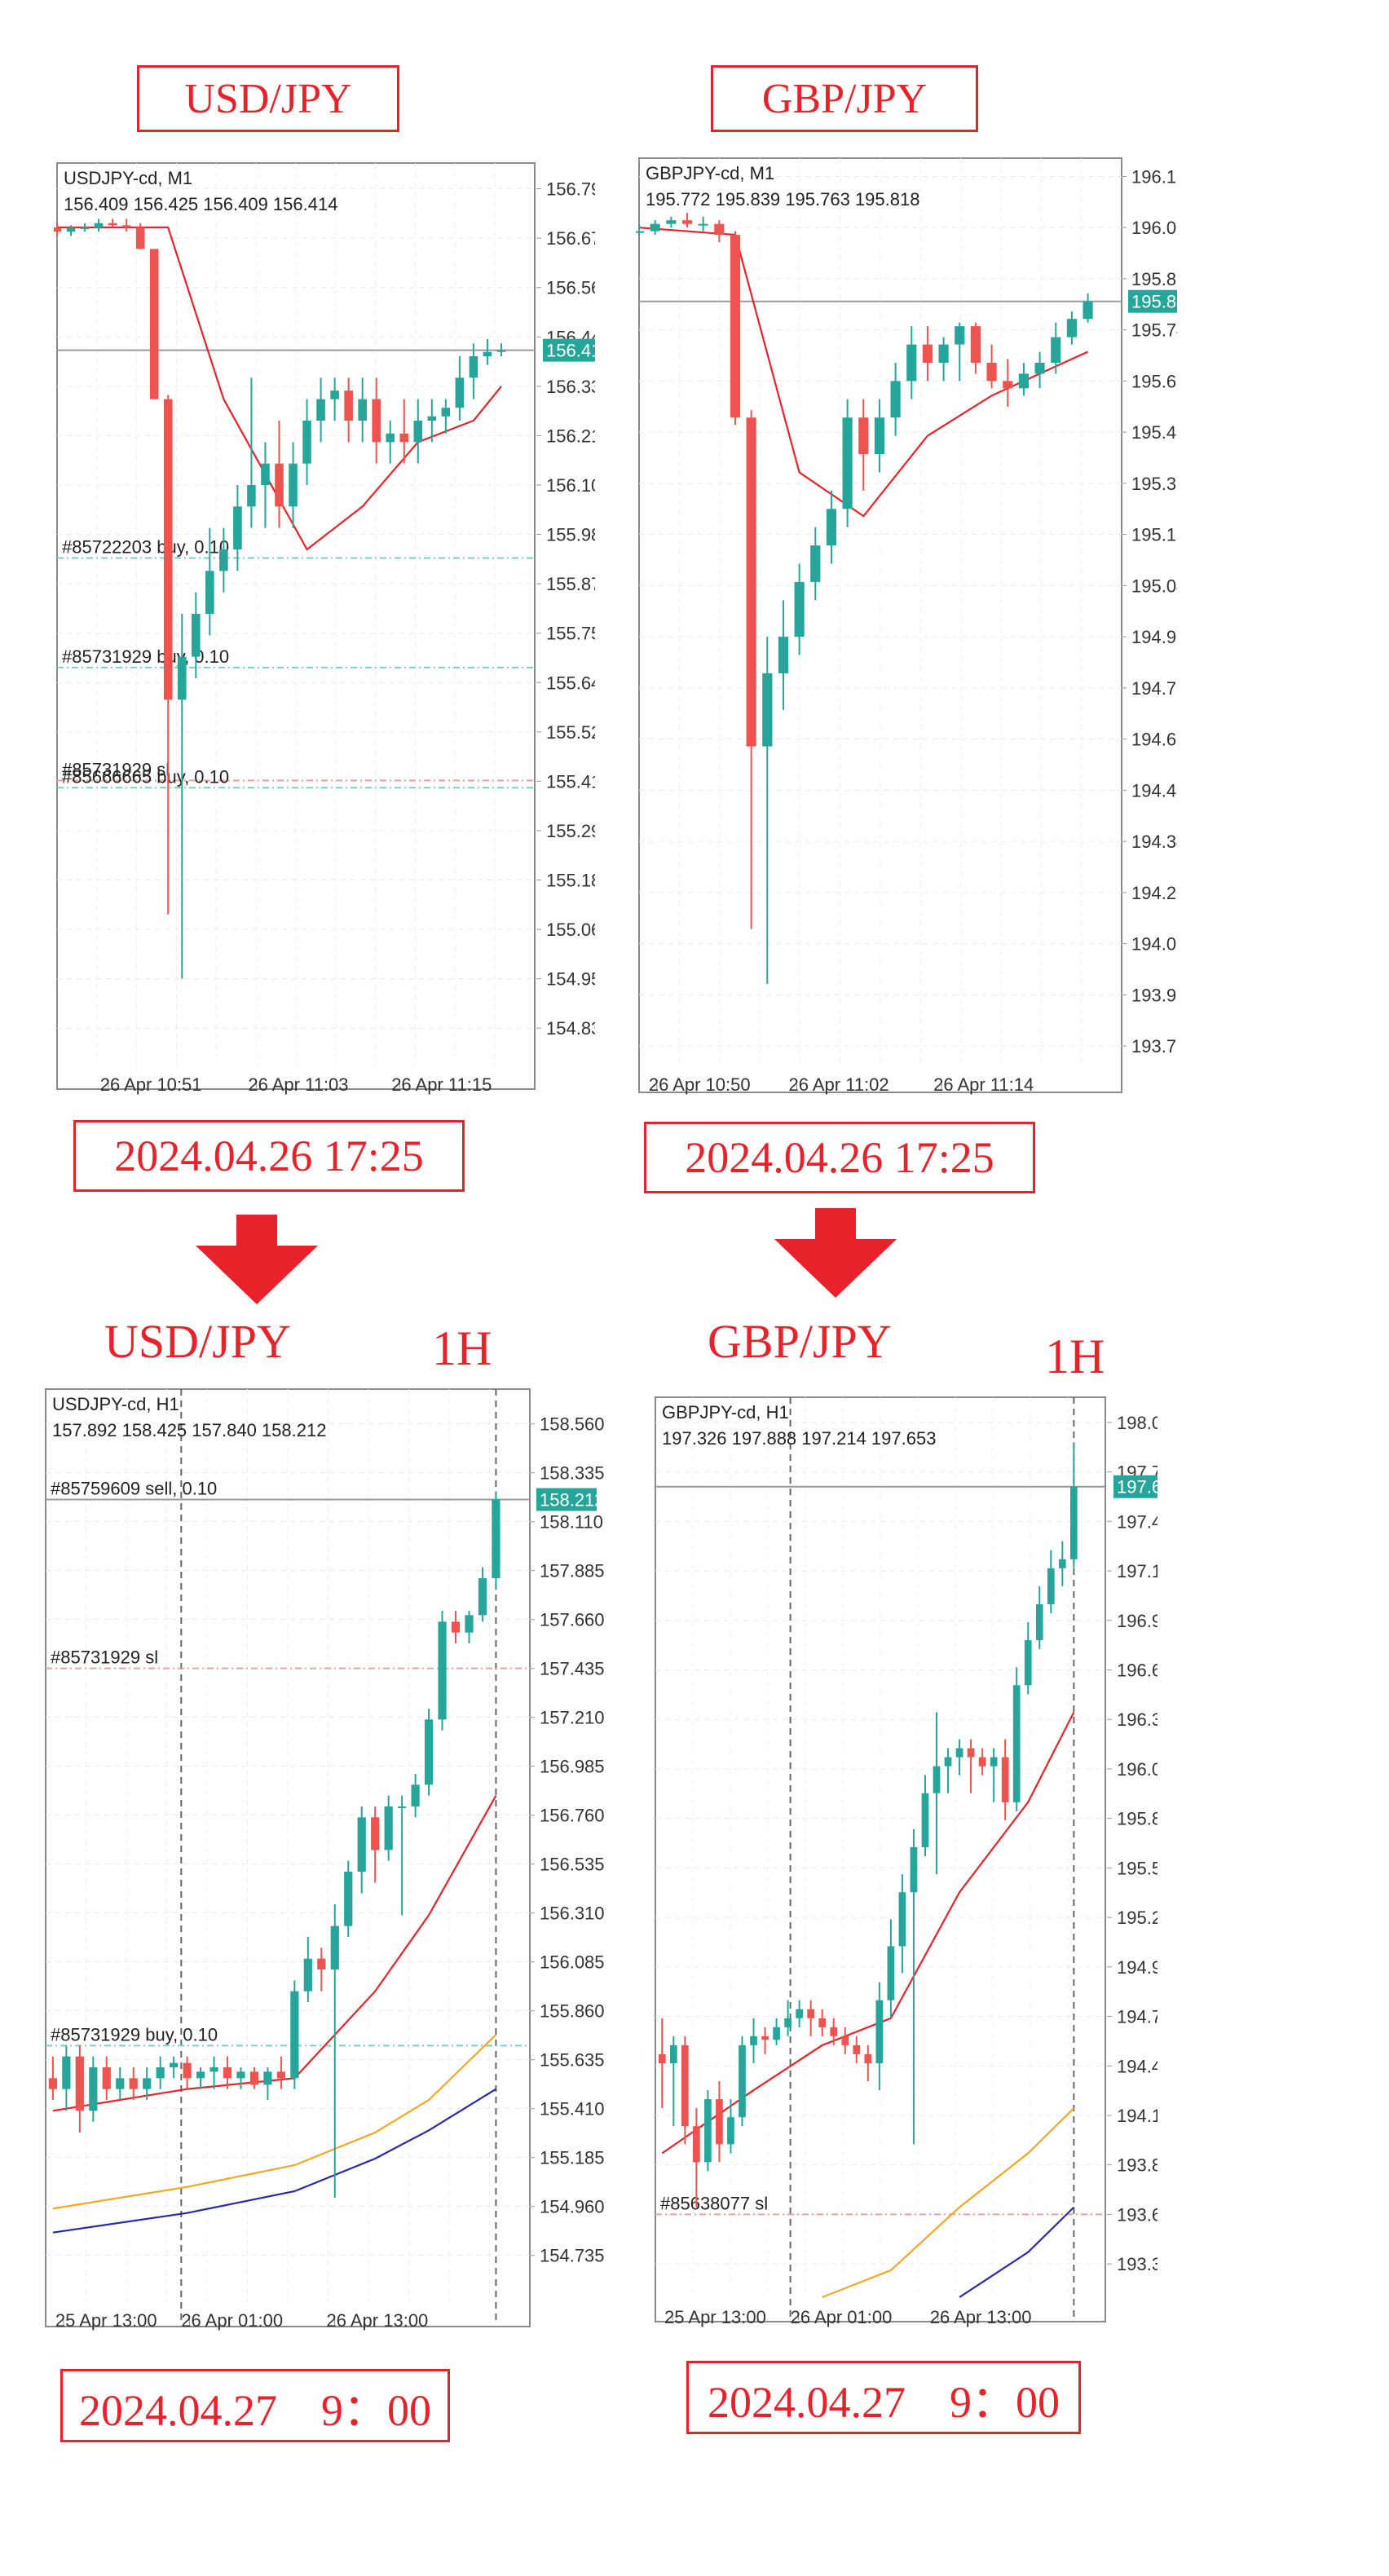 The image size is (1389, 2576). Describe the element at coordinates (441, 1084) in the screenshot. I see `x-tick-label: 26 Apr 11:15` at that location.